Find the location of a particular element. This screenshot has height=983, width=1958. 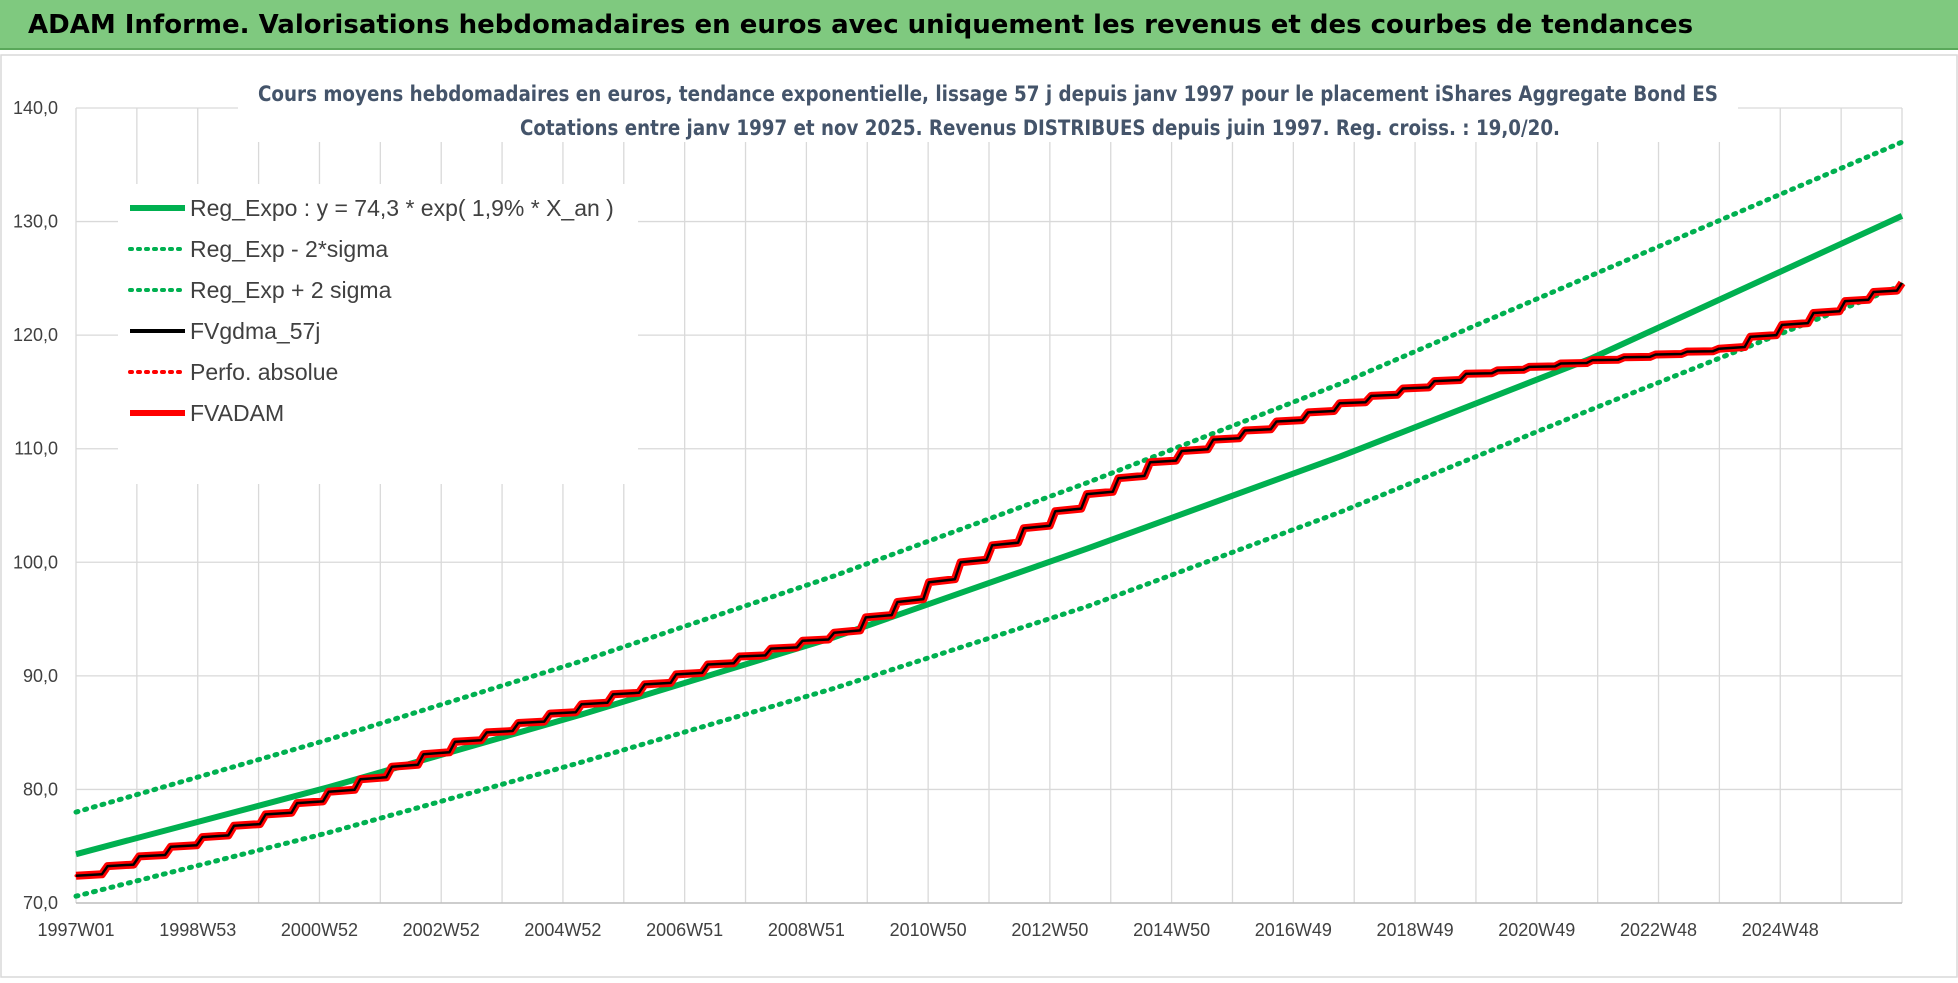

y-tick-label: 70,0 is located at coordinates (40, 903).